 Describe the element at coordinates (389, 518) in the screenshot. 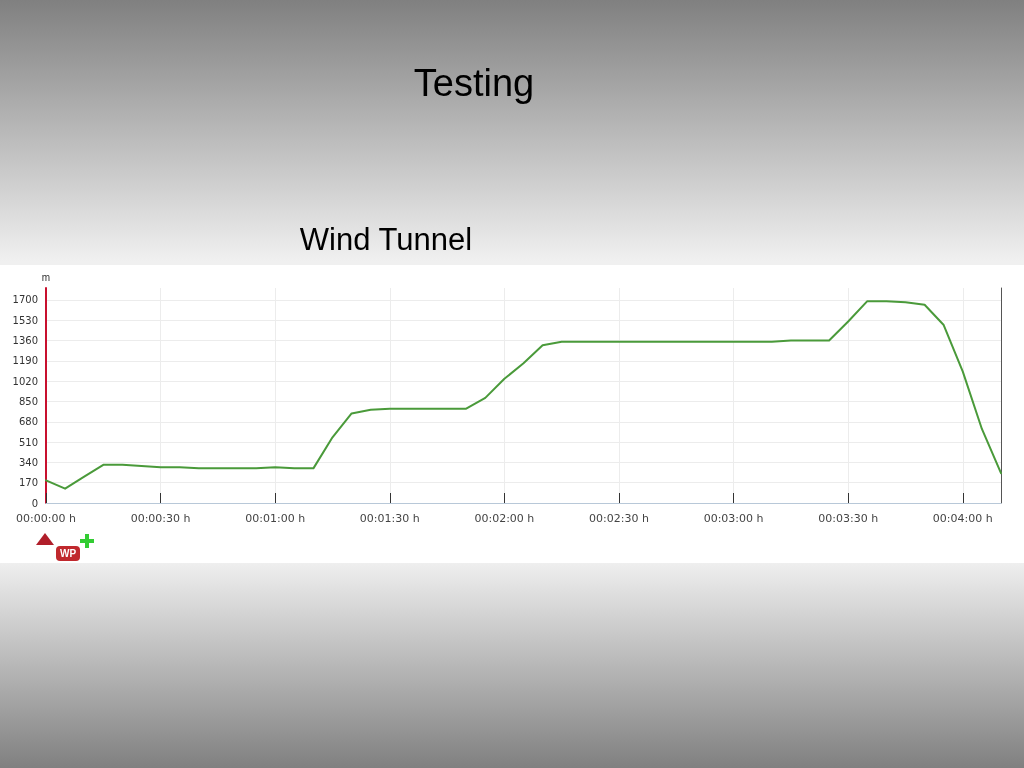

I see `x-tick-label: 00:01:30 h` at that location.